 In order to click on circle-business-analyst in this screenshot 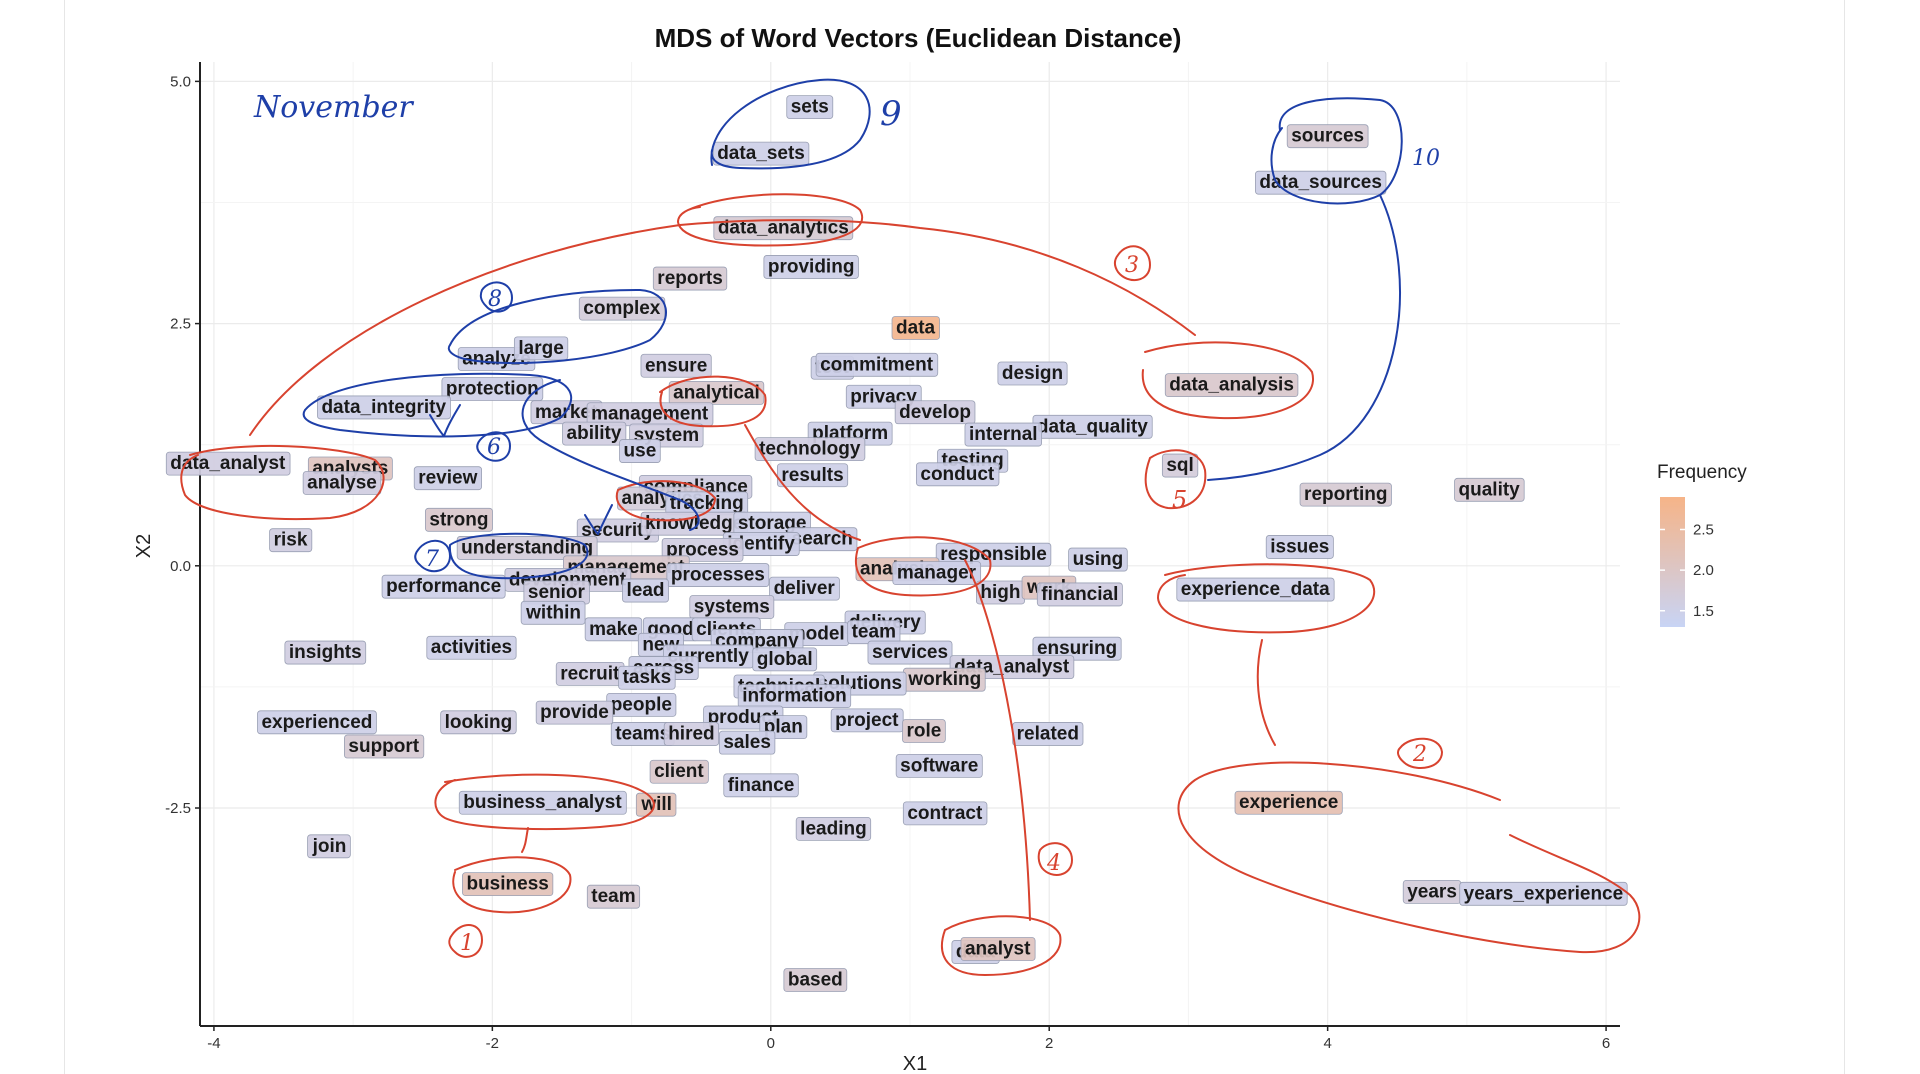, I will do `click(544, 802)`.